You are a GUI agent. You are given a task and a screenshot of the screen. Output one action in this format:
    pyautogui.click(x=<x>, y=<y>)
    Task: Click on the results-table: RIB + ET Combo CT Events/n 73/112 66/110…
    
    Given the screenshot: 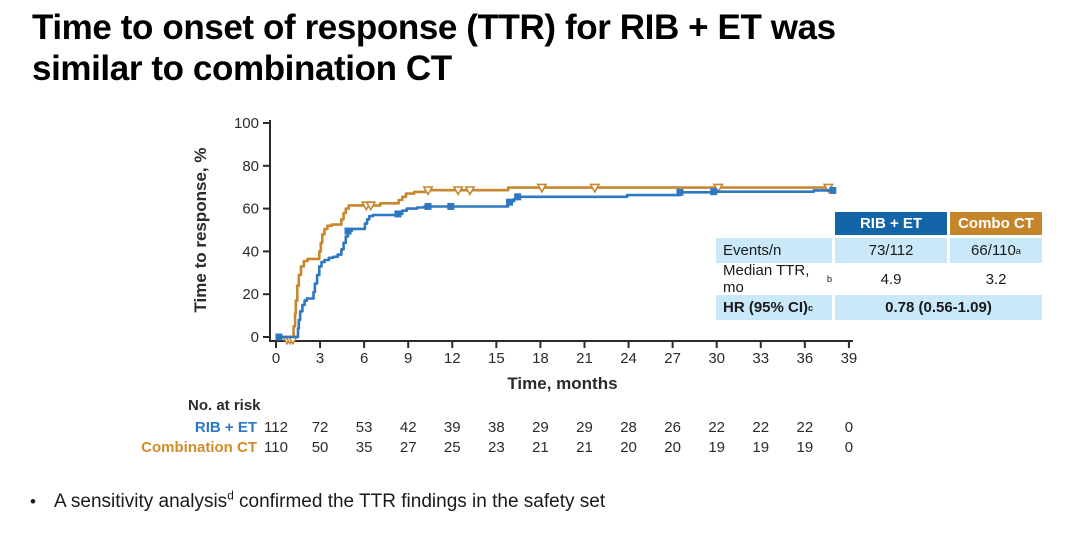 What is the action you would take?
    pyautogui.click(x=879, y=266)
    